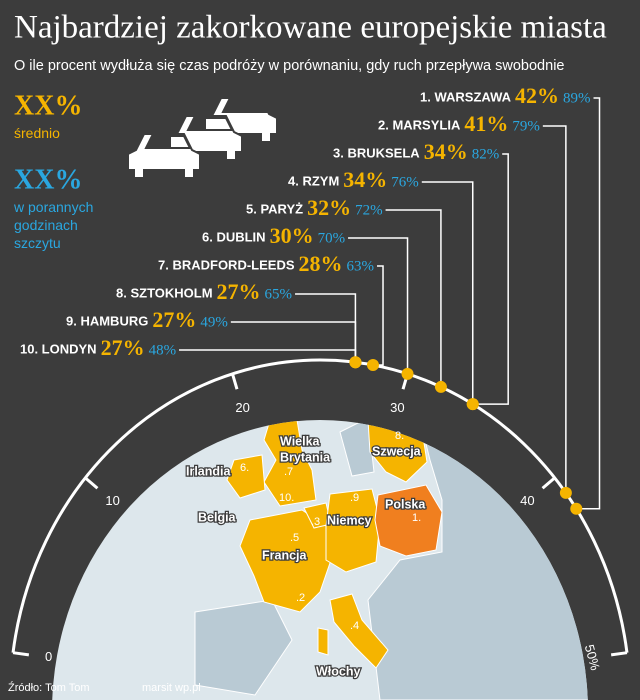  Describe the element at coordinates (58, 348) in the screenshot. I see `city-label: 10. LONDYN` at that location.